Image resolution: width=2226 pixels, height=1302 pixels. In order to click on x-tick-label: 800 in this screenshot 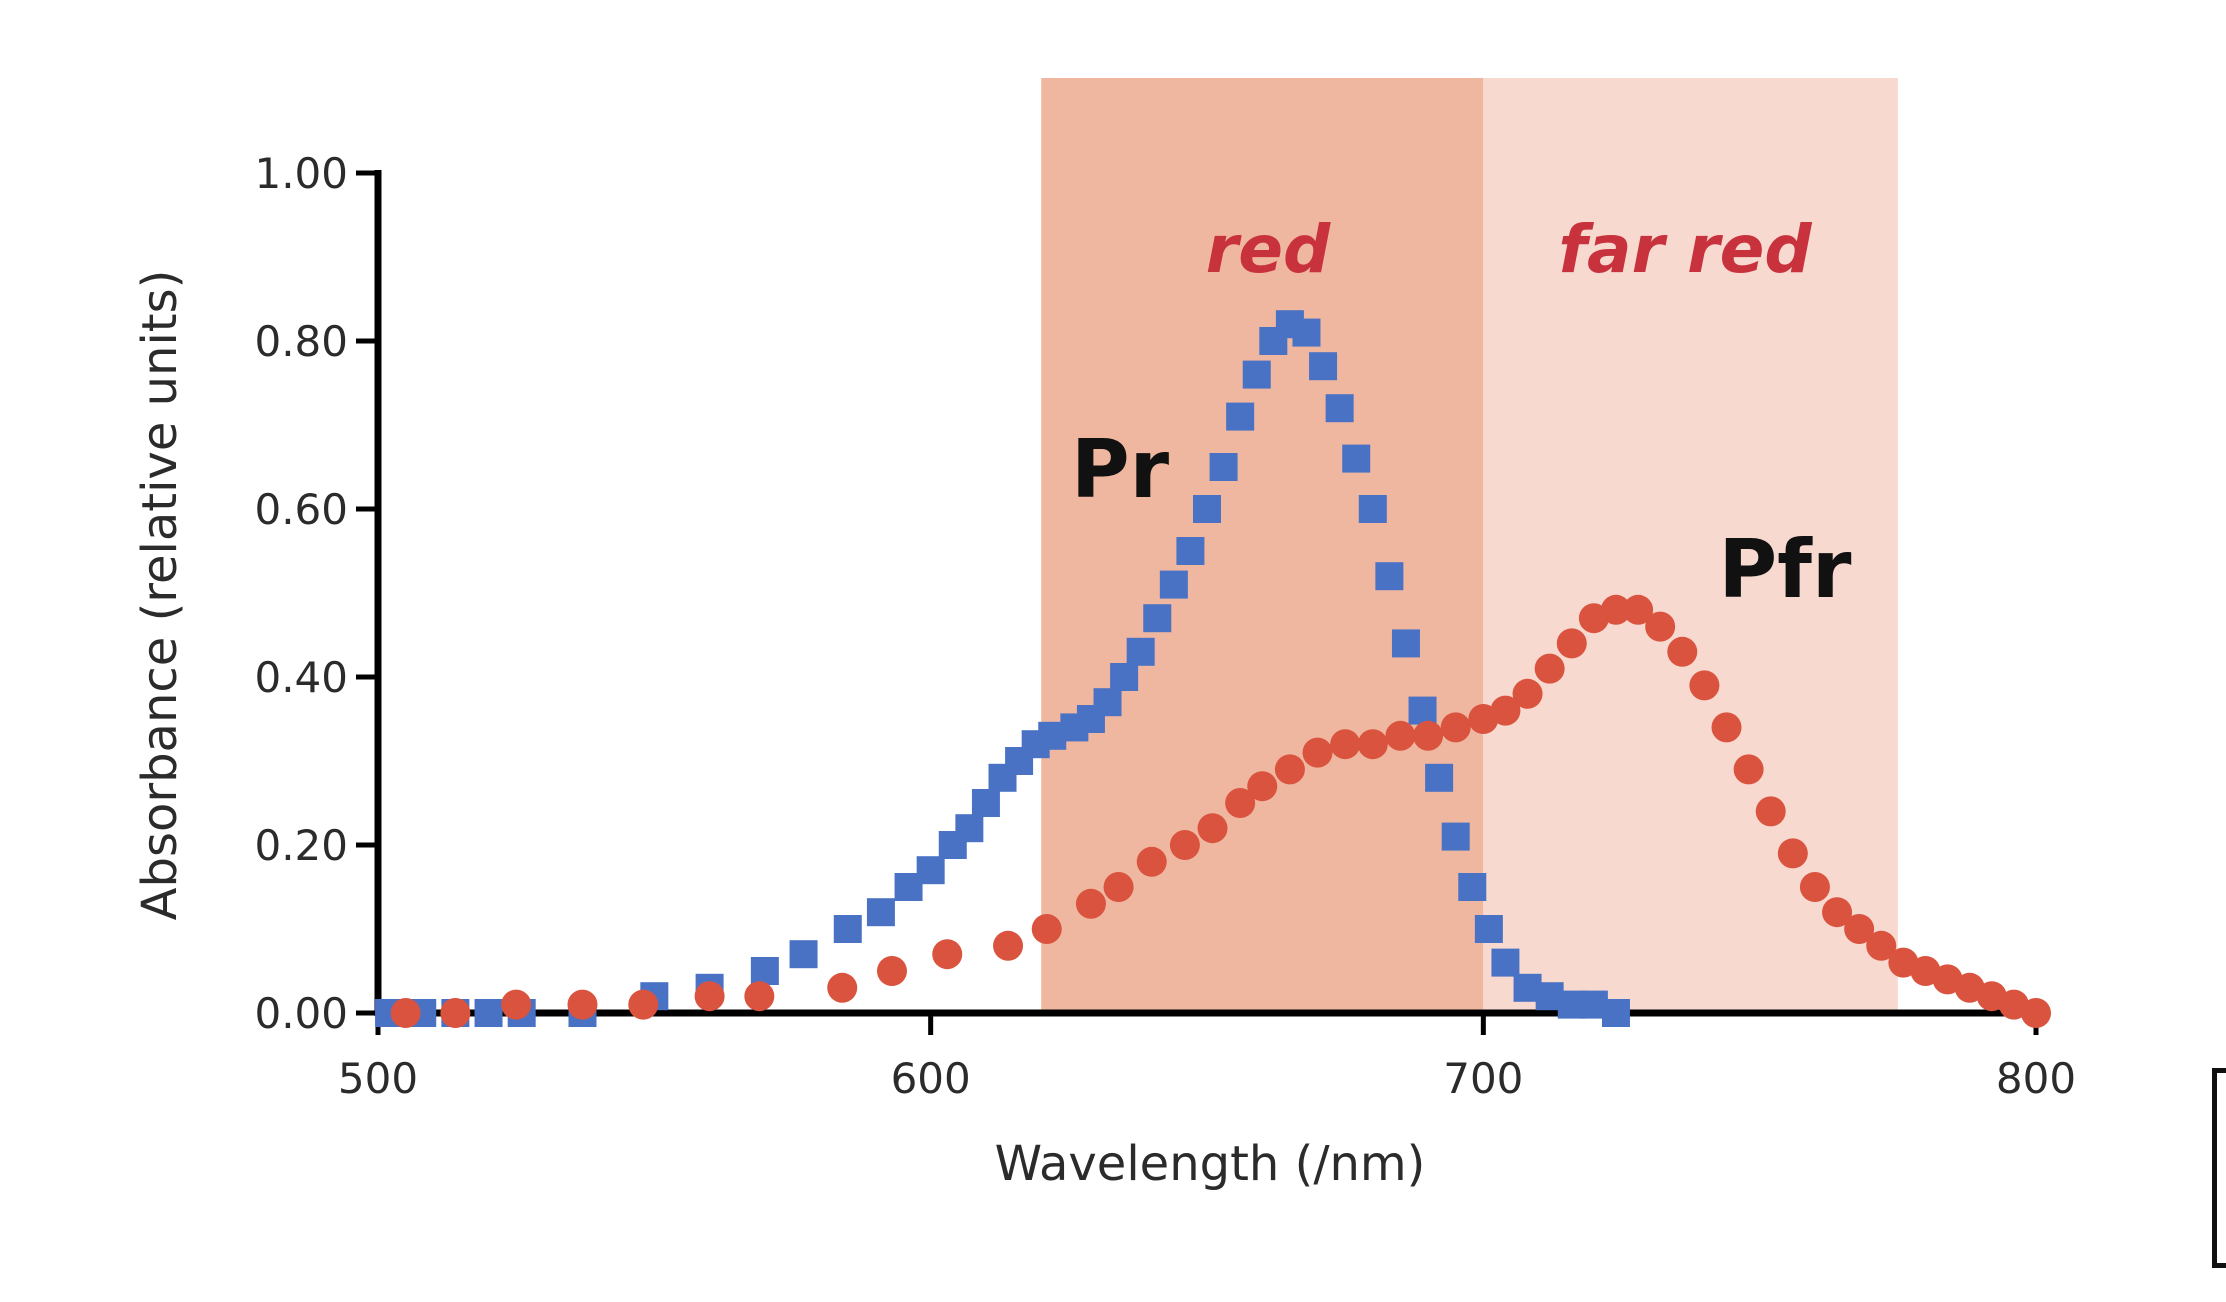, I will do `click(2036, 1078)`.